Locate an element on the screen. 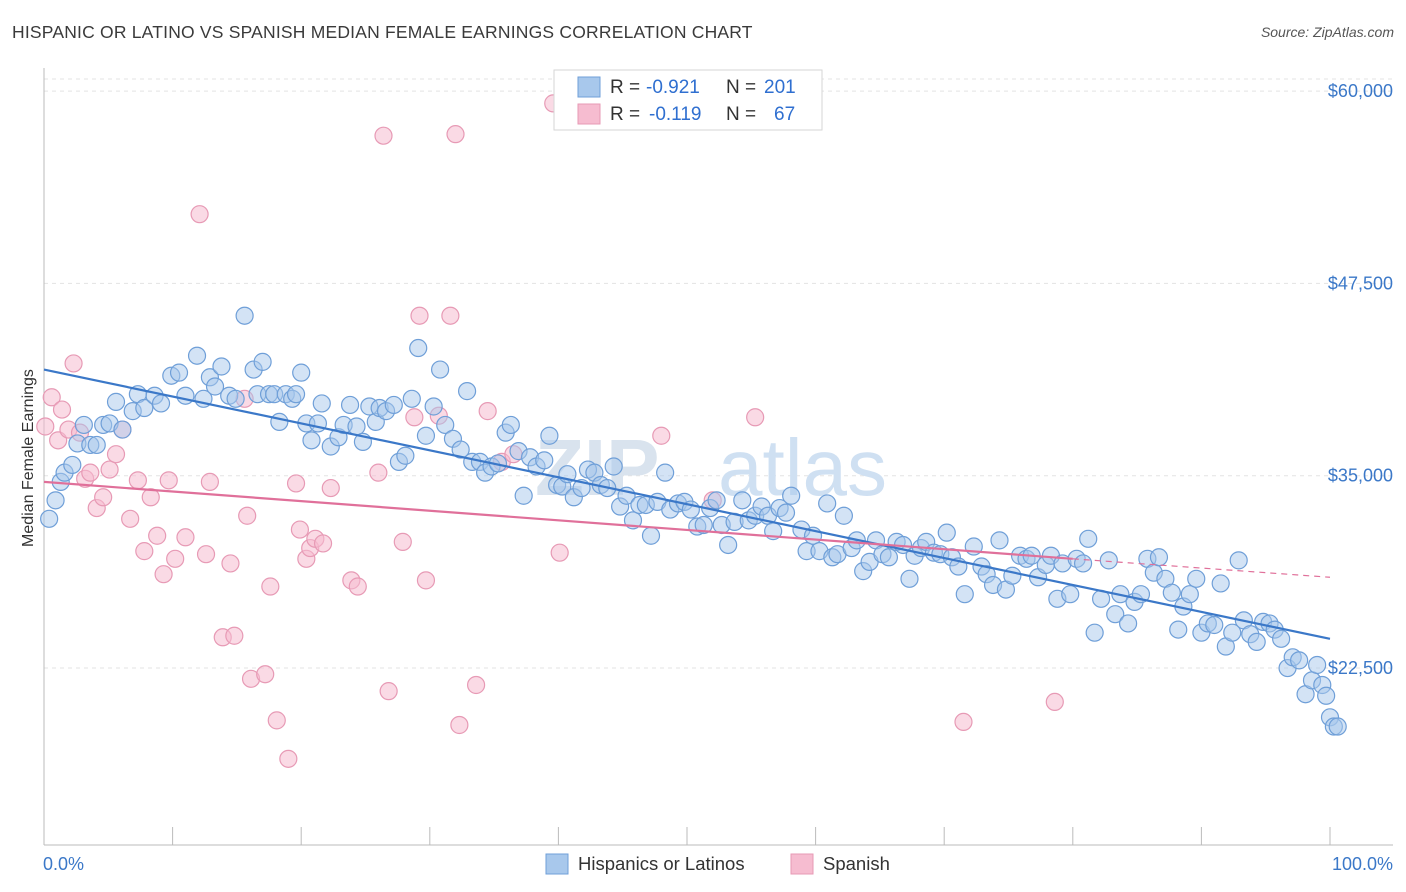 This screenshot has width=1406, height=892. legend-n-label-2: N = is located at coordinates (741, 114).